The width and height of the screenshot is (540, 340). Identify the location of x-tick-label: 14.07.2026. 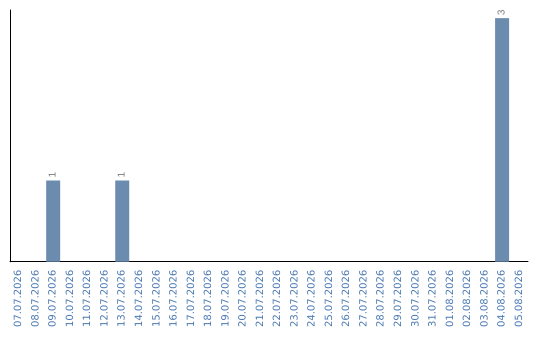
(139, 299).